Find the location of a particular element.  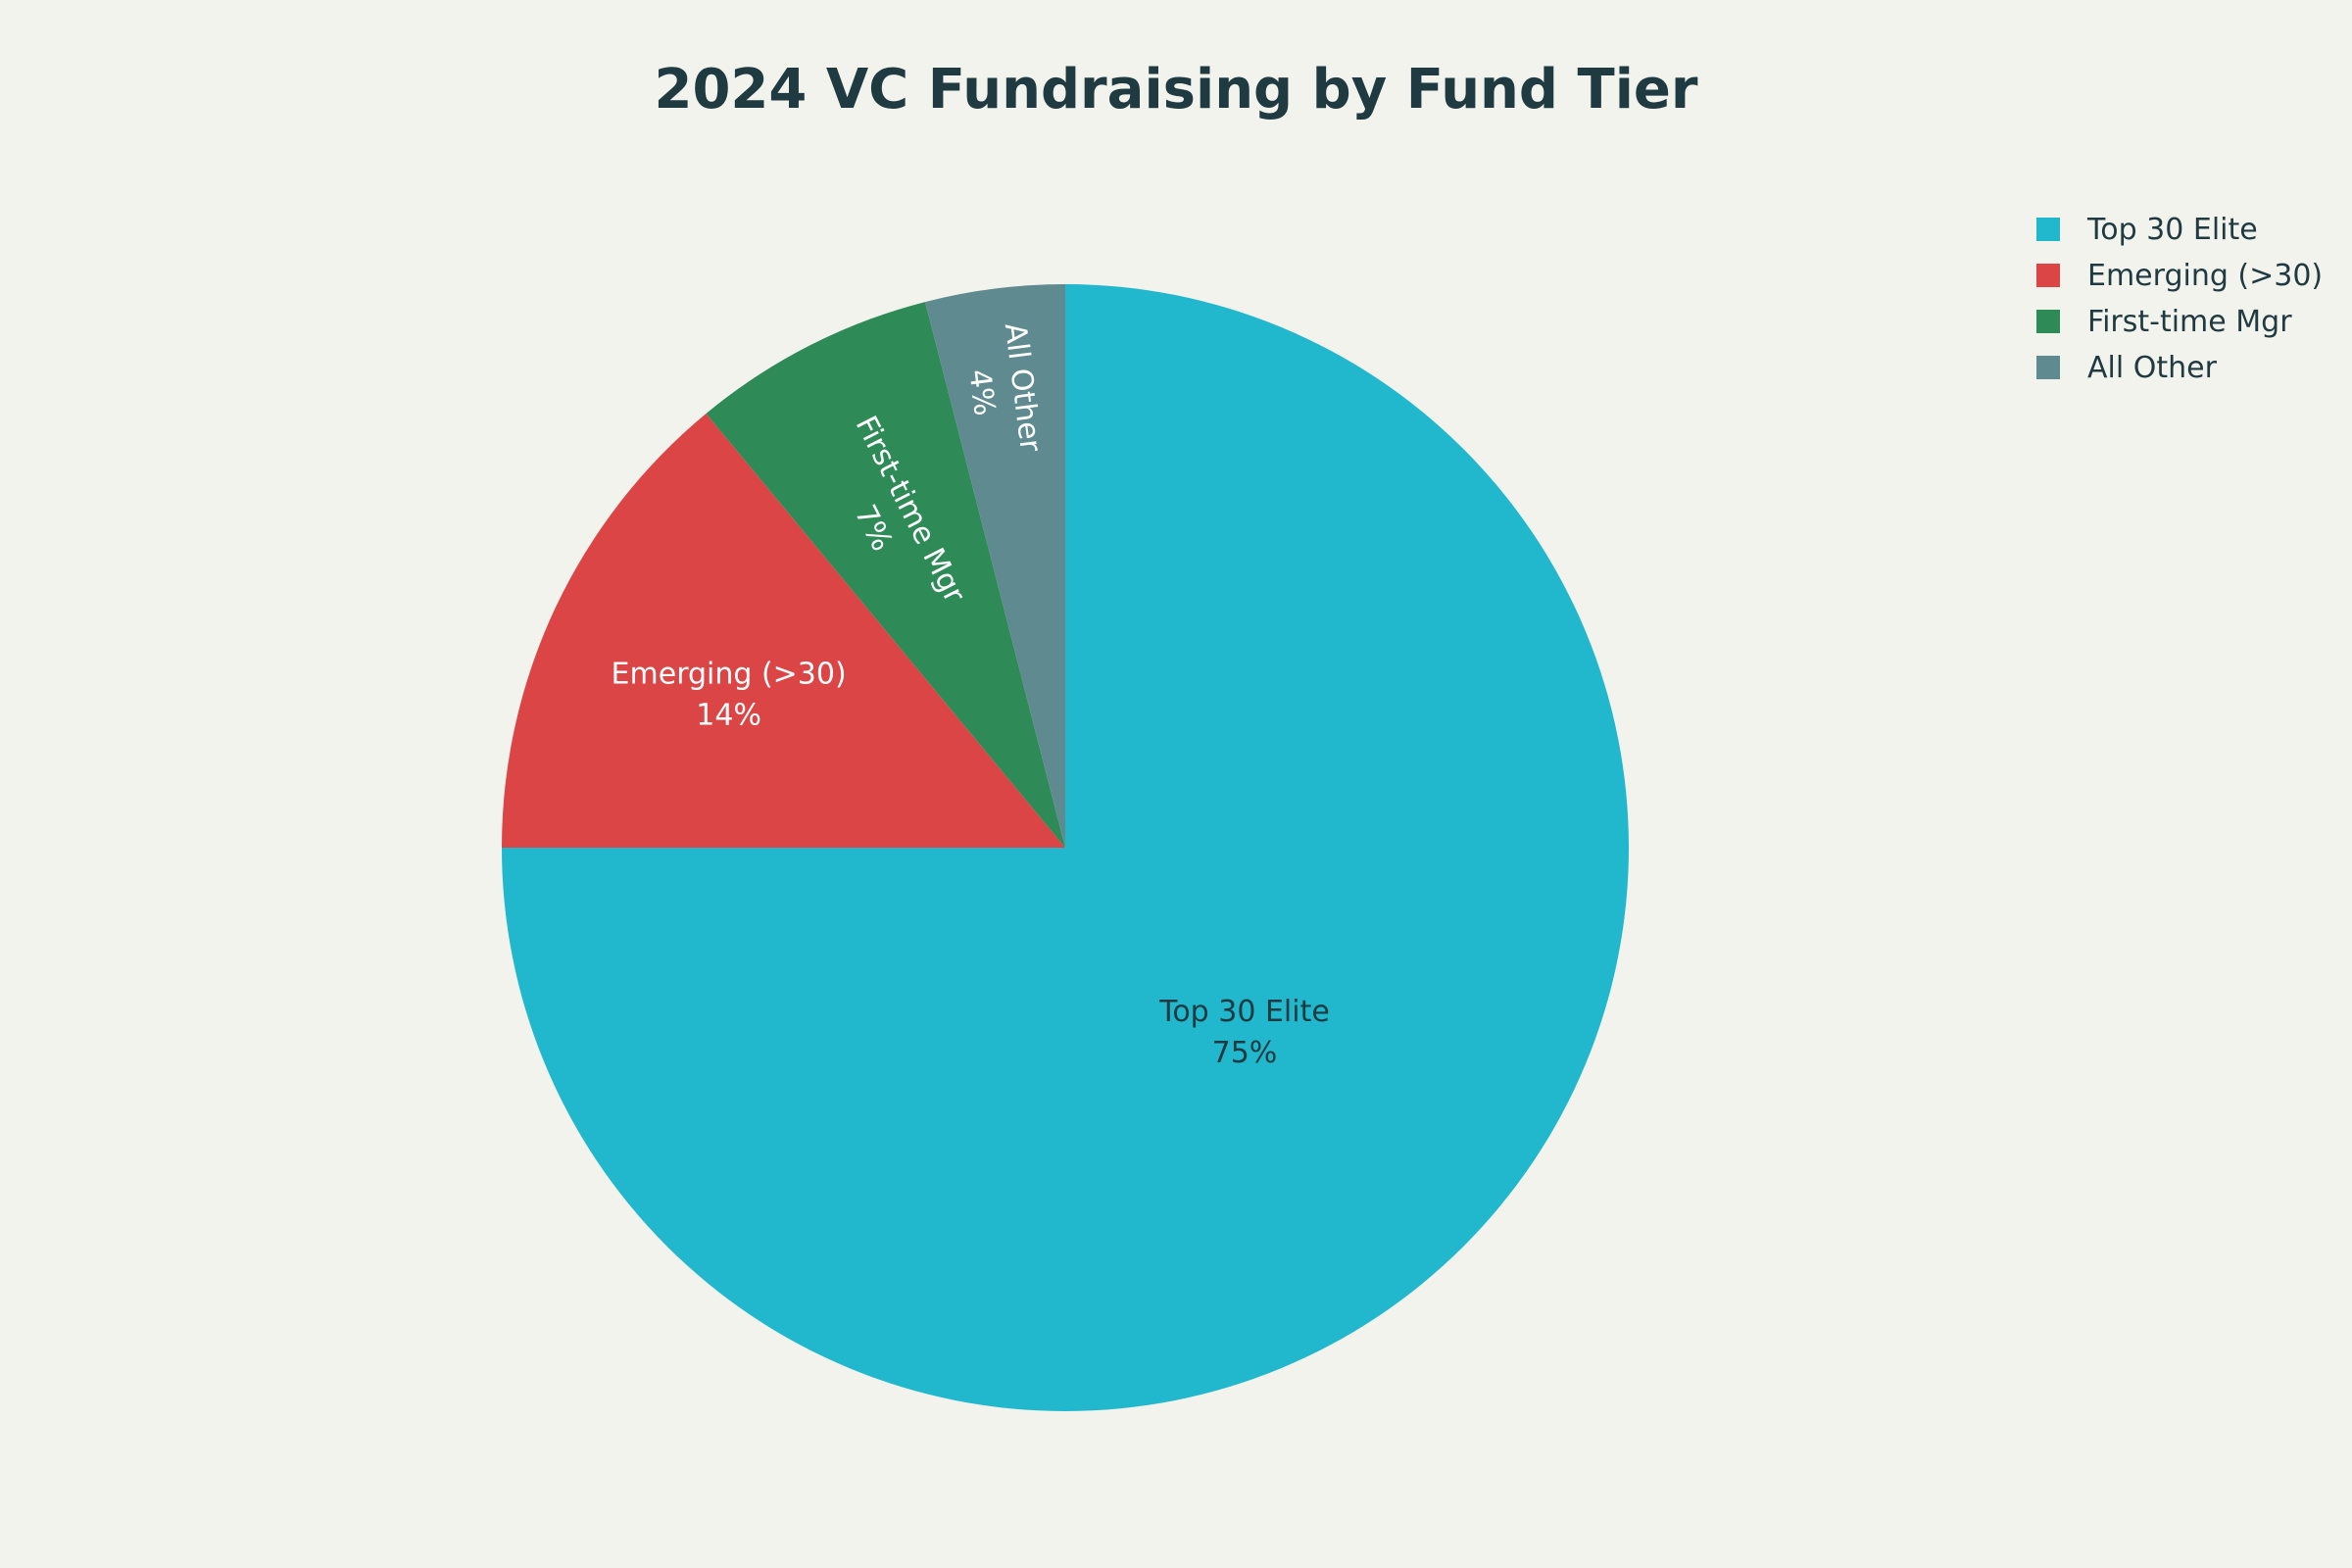

legend-item-first-time-mgr: First-time Mgr is located at coordinates (2164, 322).